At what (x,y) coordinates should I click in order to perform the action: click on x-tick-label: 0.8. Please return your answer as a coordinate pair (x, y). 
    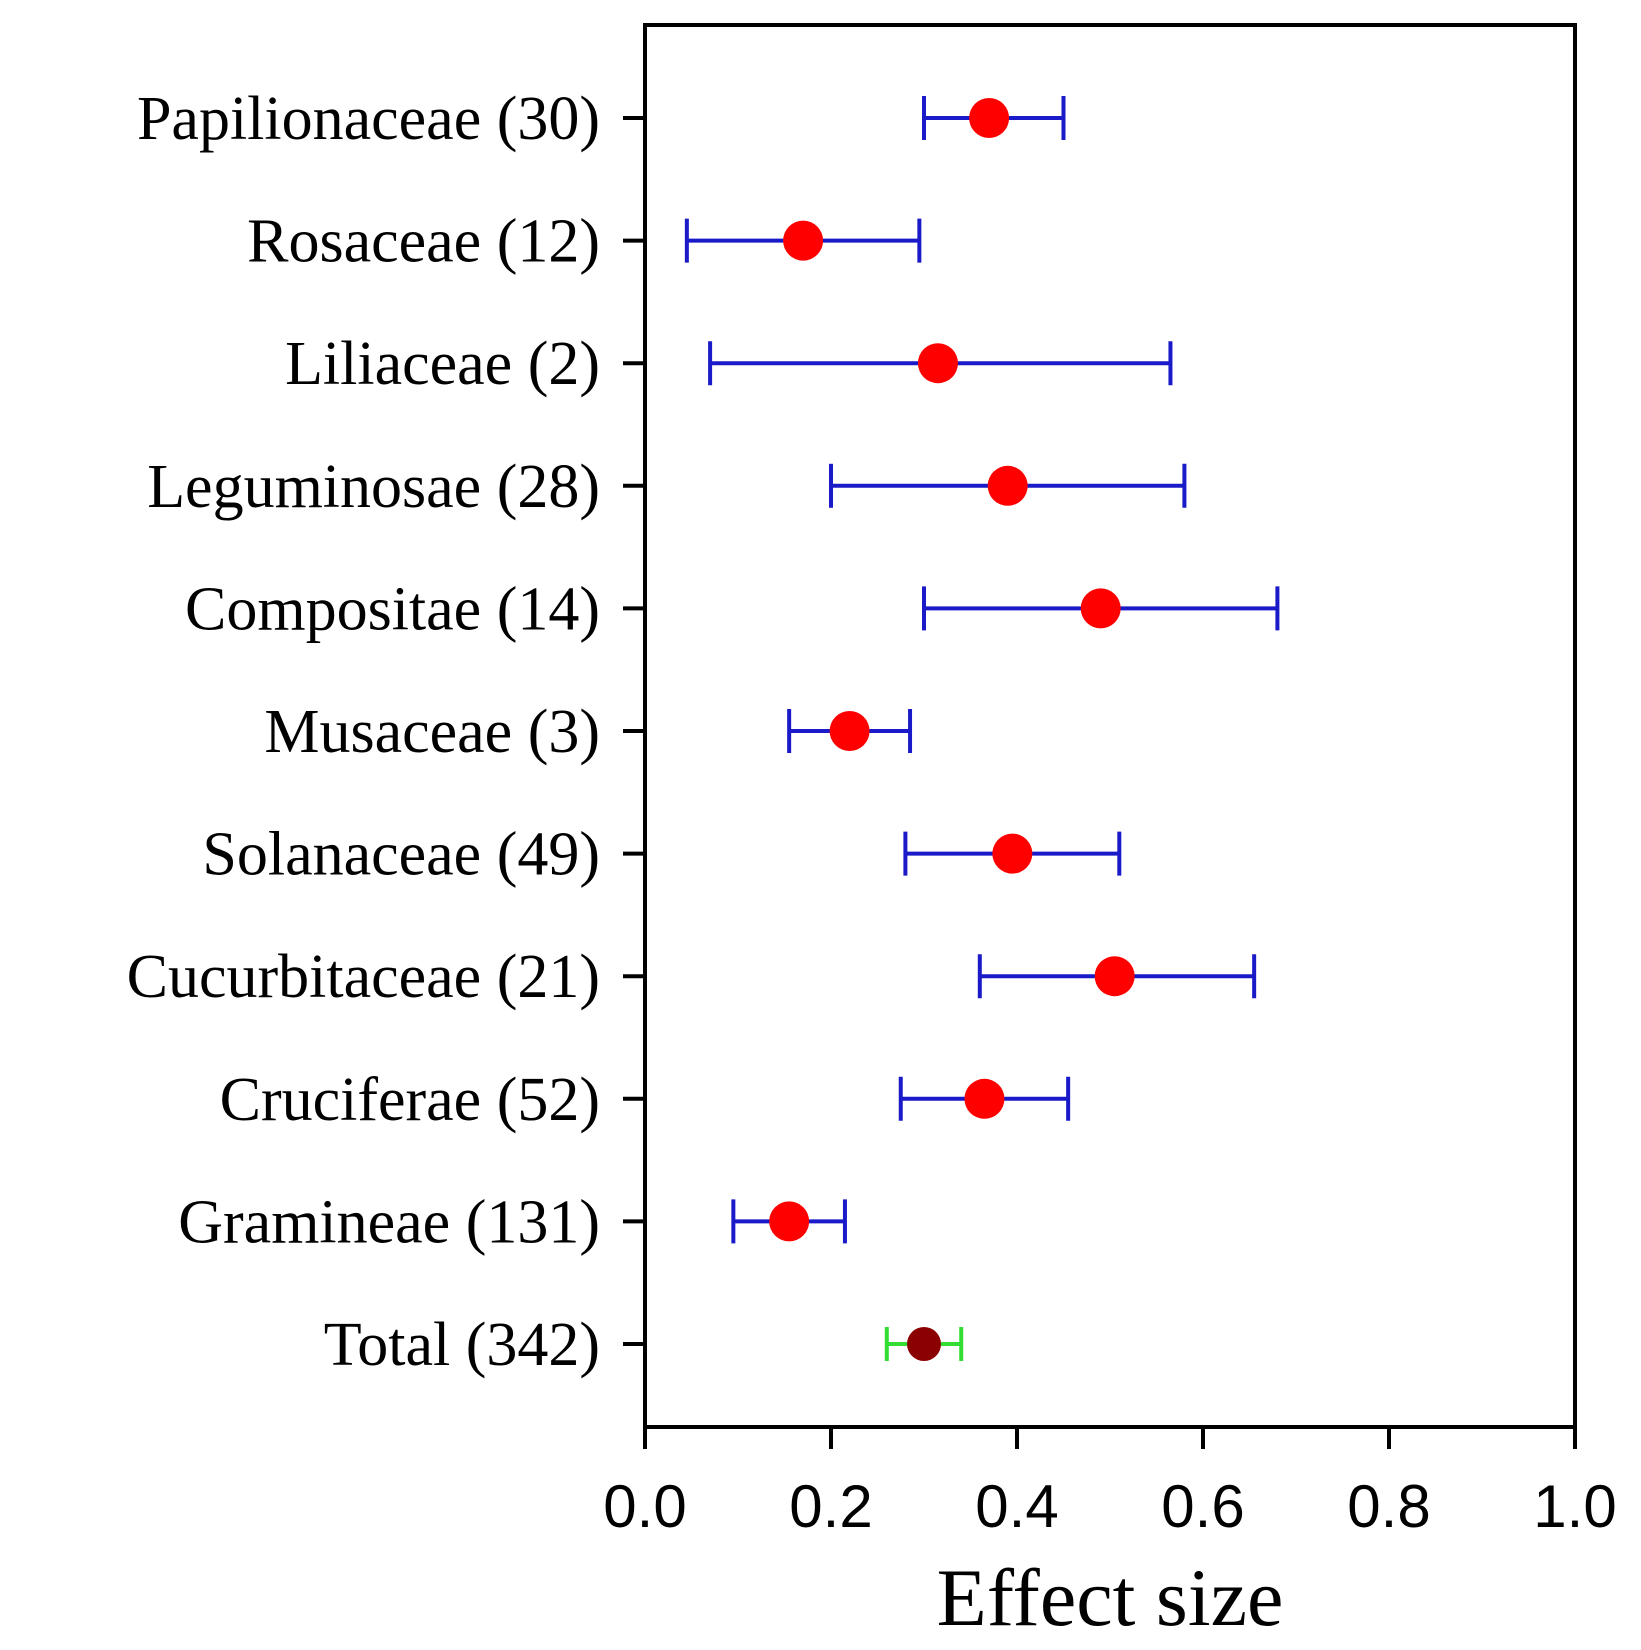
    Looking at the image, I should click on (1388, 1506).